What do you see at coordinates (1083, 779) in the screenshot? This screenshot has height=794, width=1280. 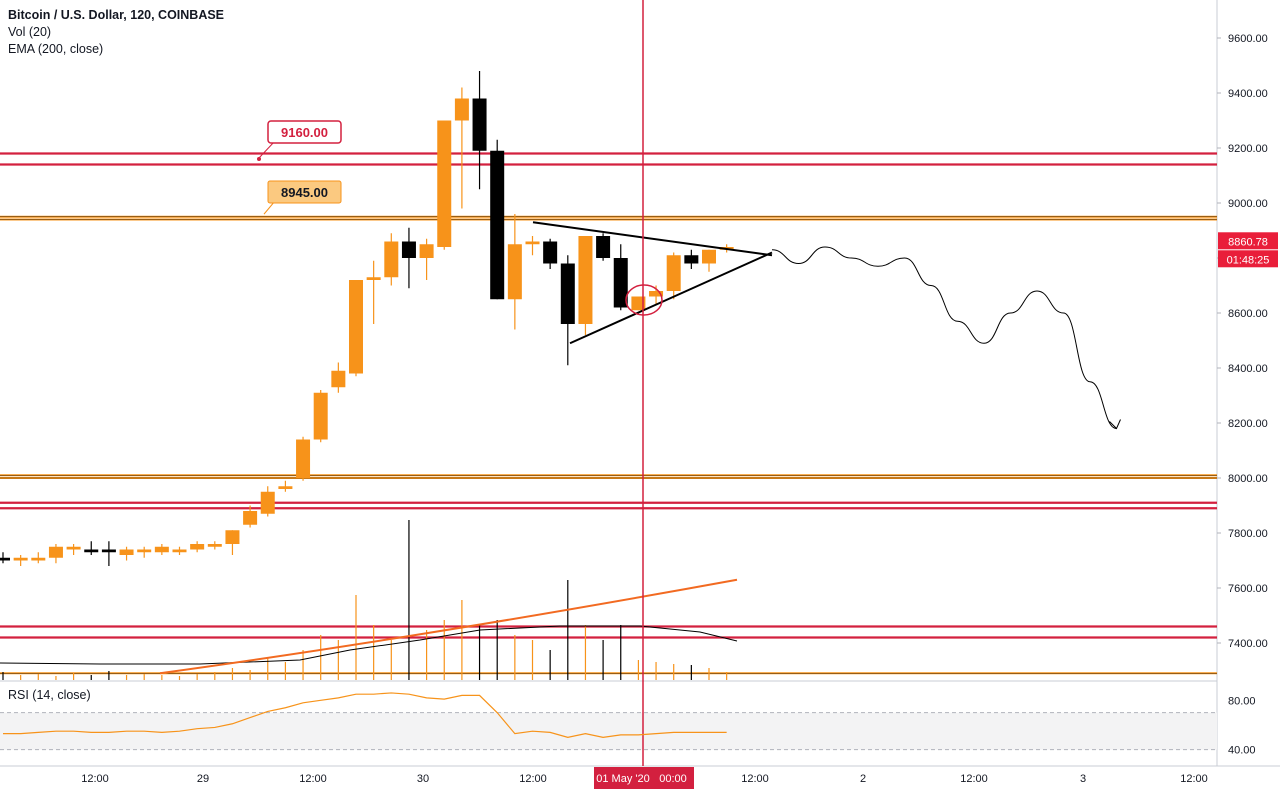 I see `time-tick-label: 3` at bounding box center [1083, 779].